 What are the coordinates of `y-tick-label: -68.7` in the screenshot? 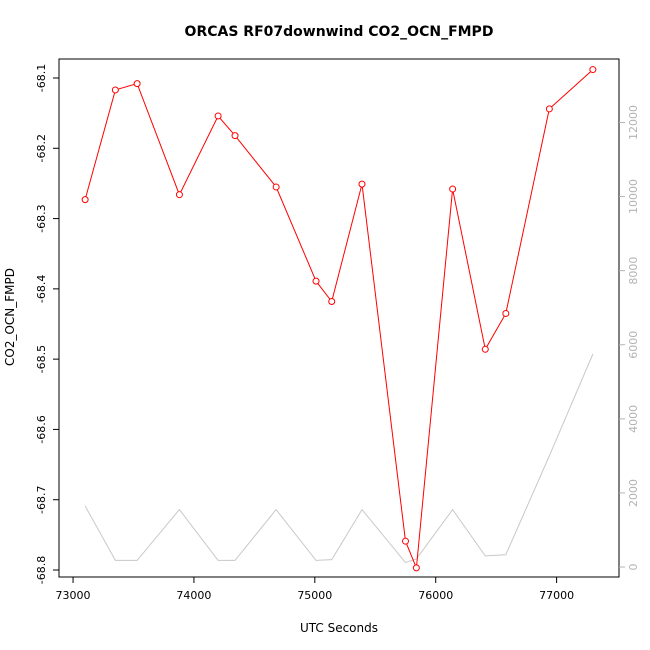 It's located at (41, 499).